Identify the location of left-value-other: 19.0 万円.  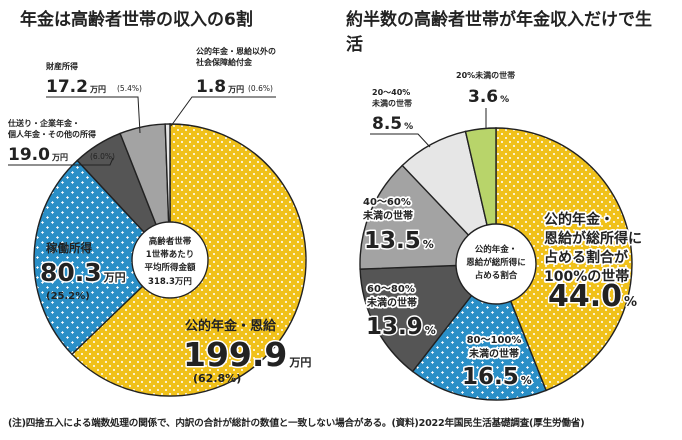
(38, 155).